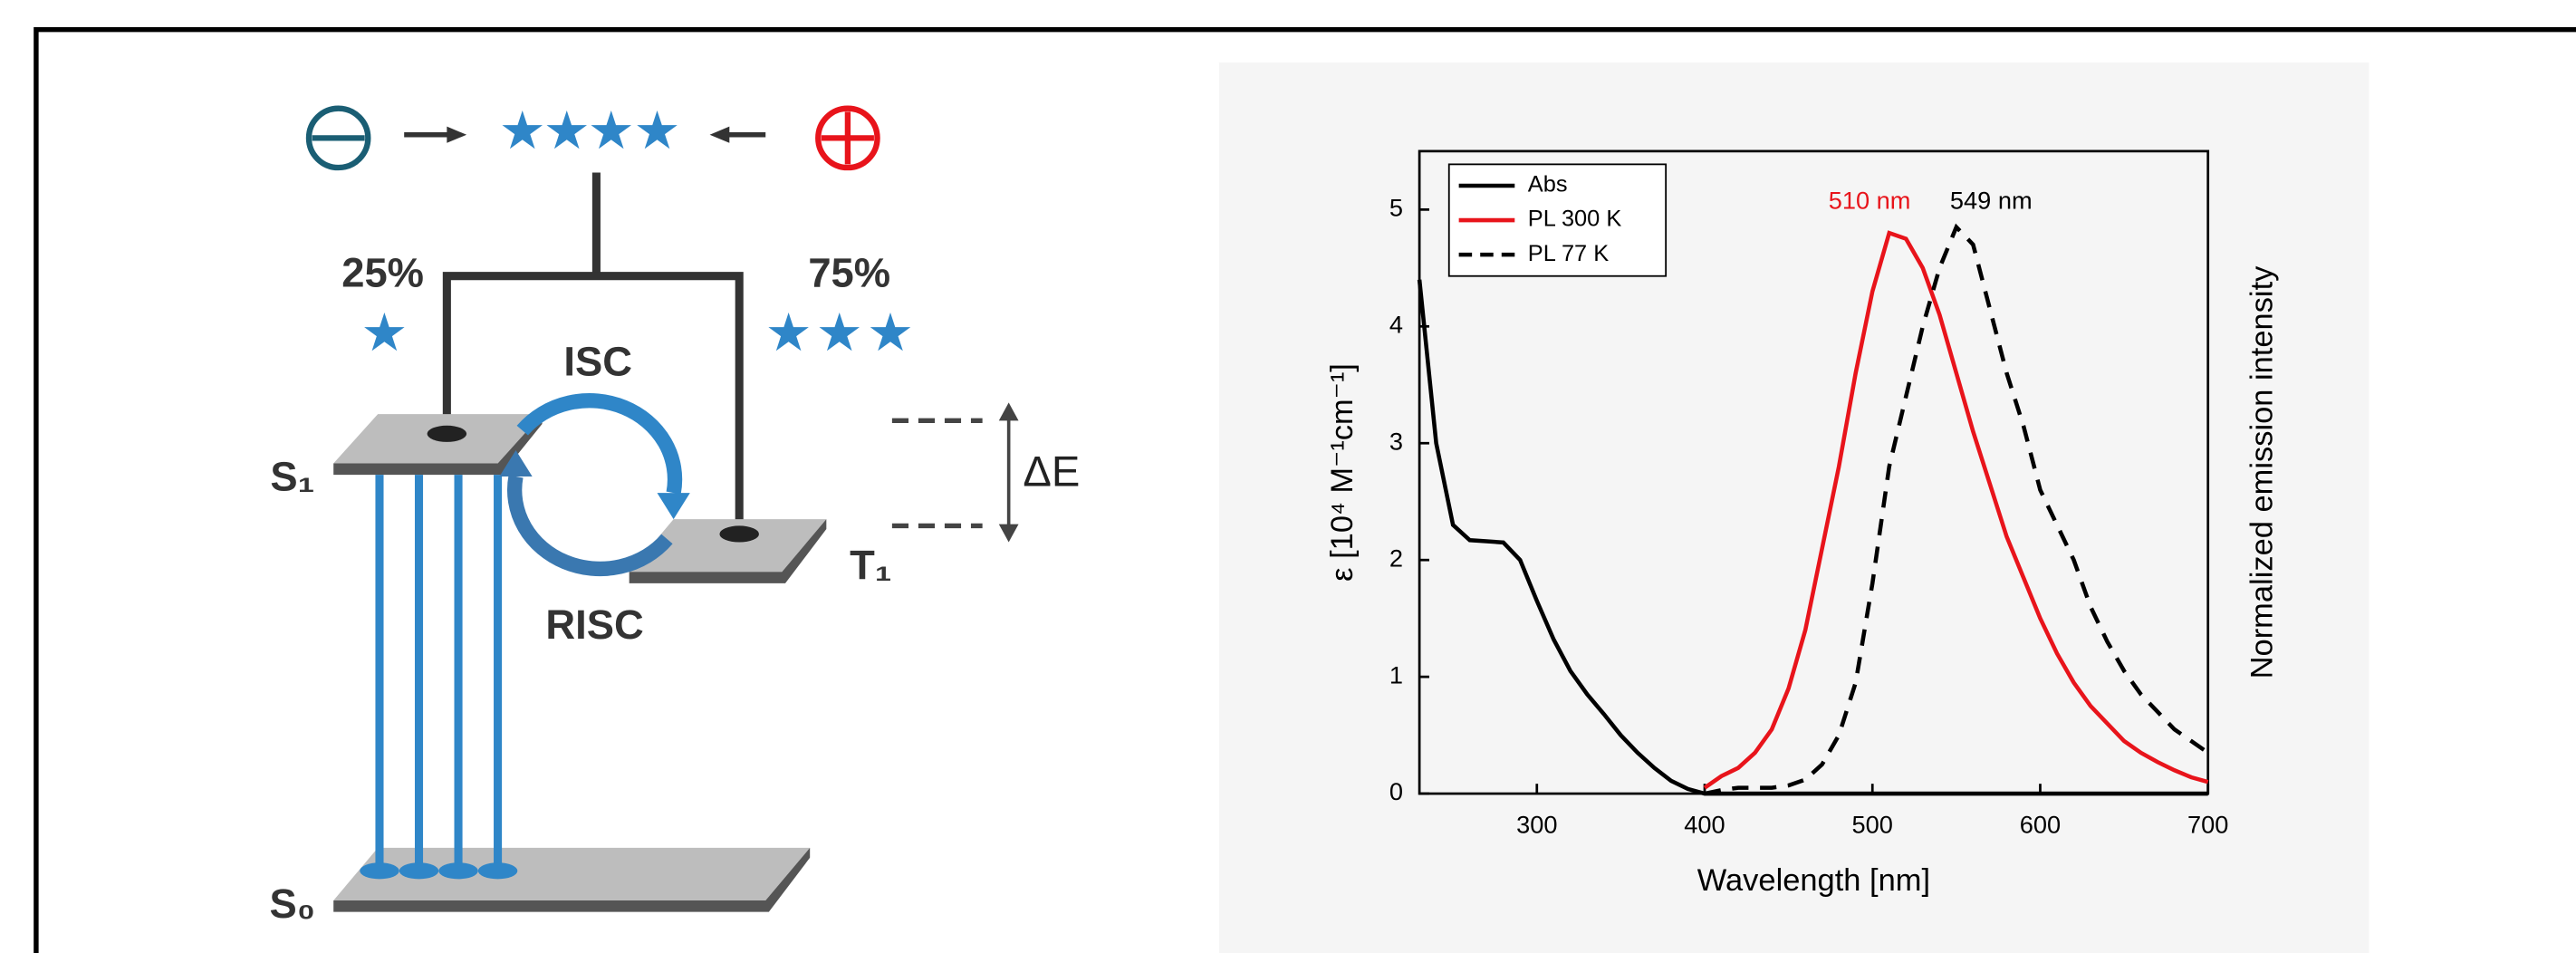 This screenshot has height=953, width=2576. What do you see at coordinates (1396, 558) in the screenshot?
I see `y-tick-label: 2` at bounding box center [1396, 558].